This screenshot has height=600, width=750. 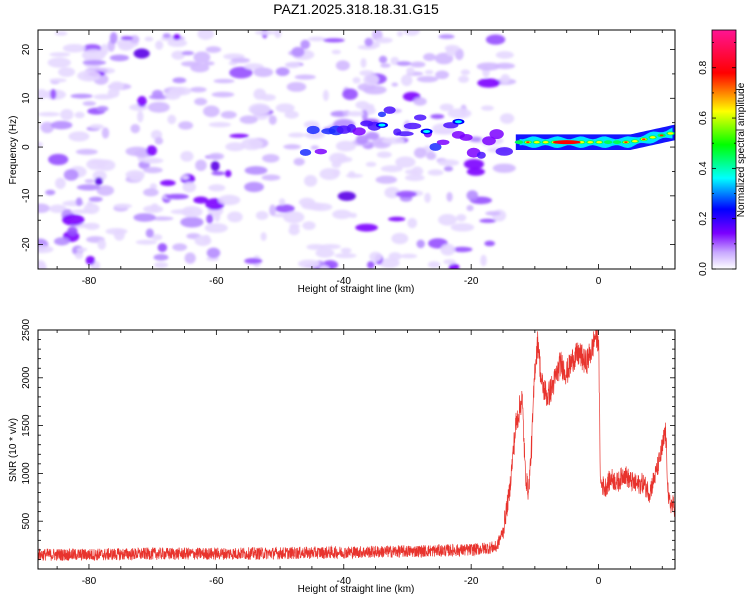 What do you see at coordinates (26, 425) in the screenshot?
I see `y-tick-label: 1500` at bounding box center [26, 425].